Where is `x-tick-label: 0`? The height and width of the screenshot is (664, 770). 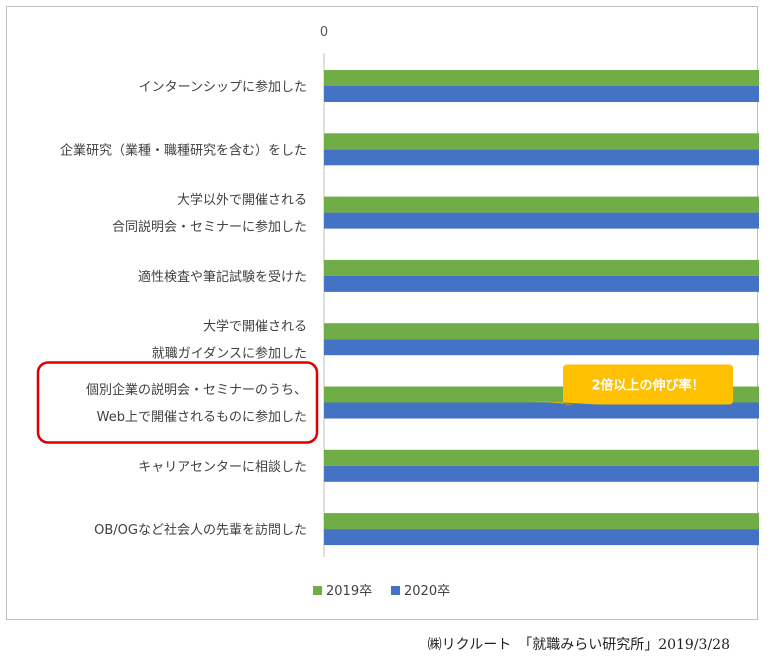 x-tick-label: 0 is located at coordinates (324, 32).